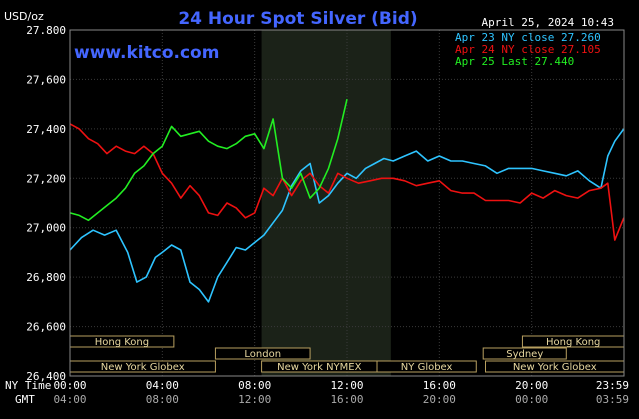 This screenshot has width=639, height=419. What do you see at coordinates (528, 37) in the screenshot?
I see `legend-apr23: Apr 23 NY close 27.260` at bounding box center [528, 37].